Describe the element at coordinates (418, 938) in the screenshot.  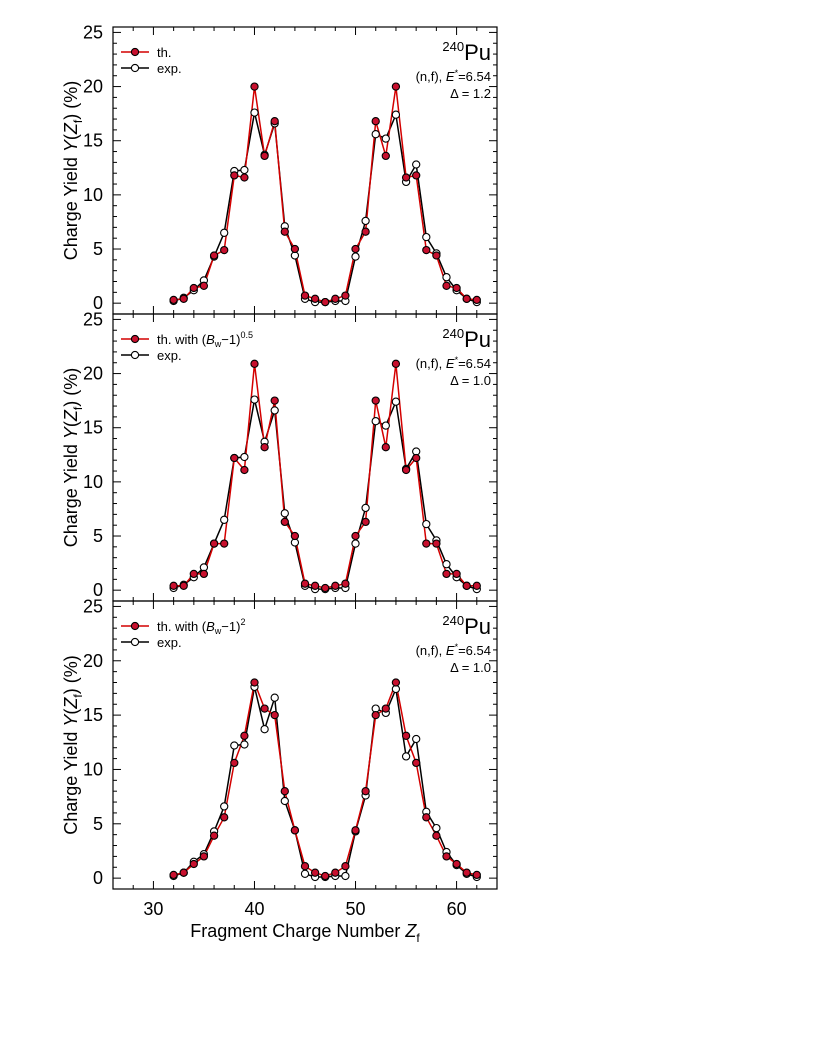
I see `x-axis-label-sub: f` at that location.